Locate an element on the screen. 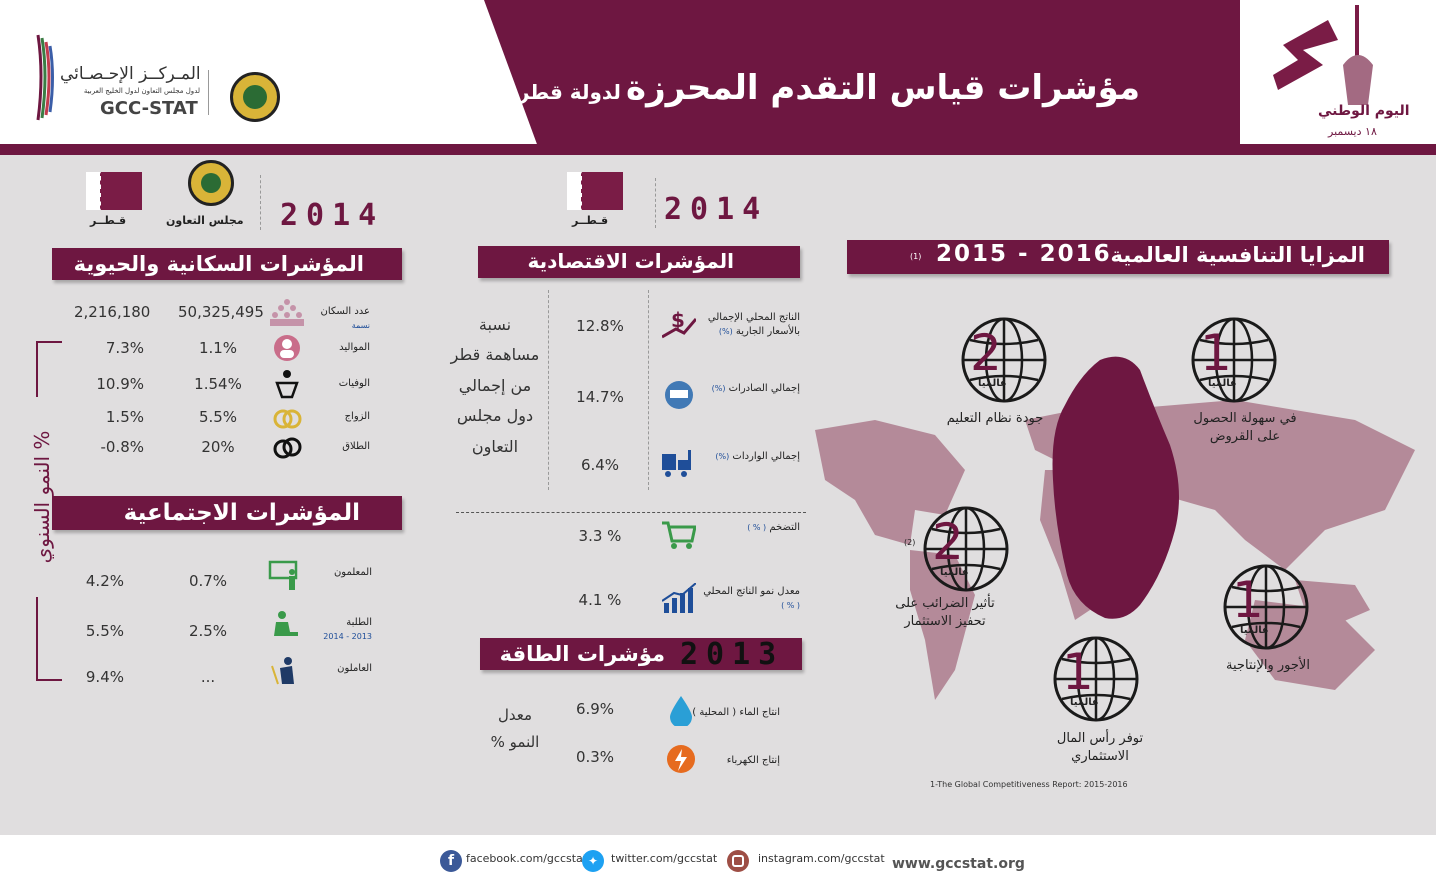 This screenshot has height=892, width=1436. national-day-logo: اليوم الوطني ١٨ ديسمبر is located at coordinates (1339, 75).